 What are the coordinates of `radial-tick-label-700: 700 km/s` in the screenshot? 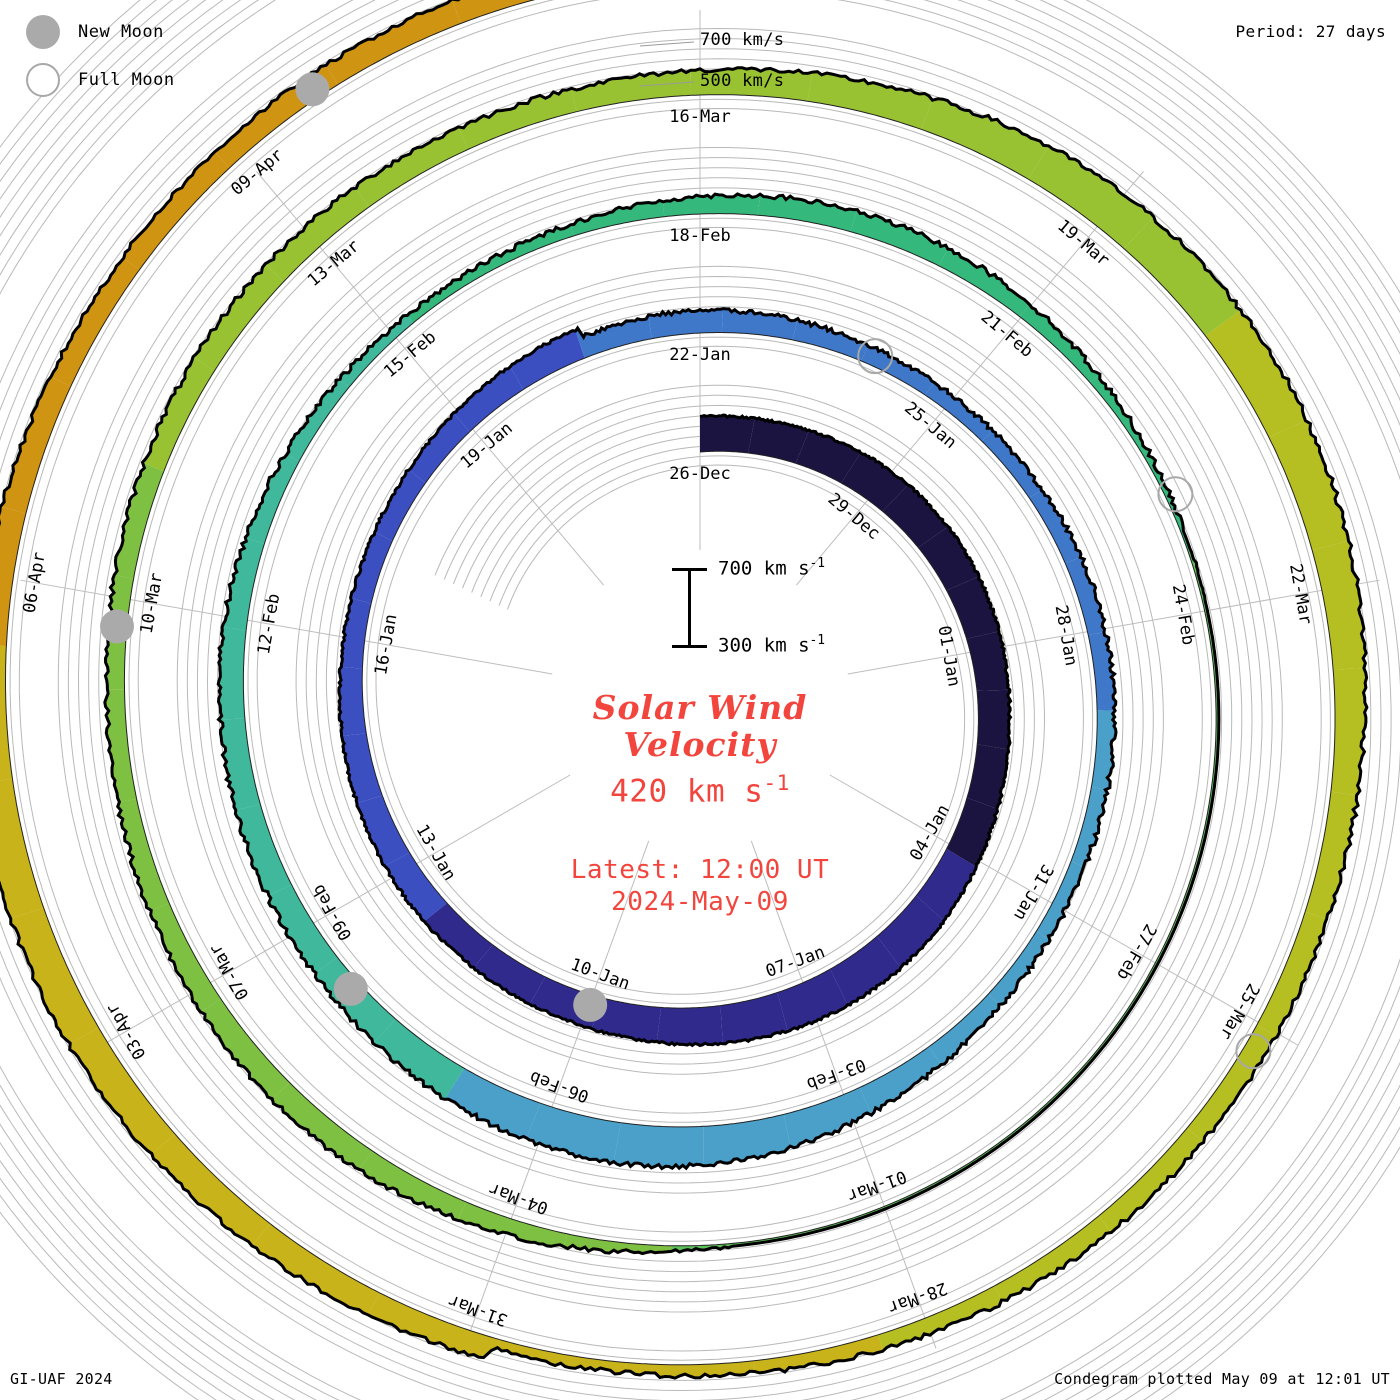 It's located at (742, 40).